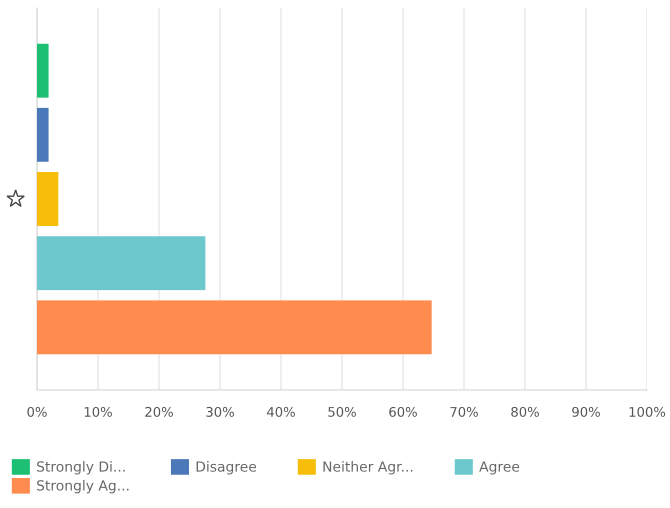 Image resolution: width=670 pixels, height=508 pixels. Describe the element at coordinates (342, 411) in the screenshot. I see `x-tick-label: 50%` at that location.